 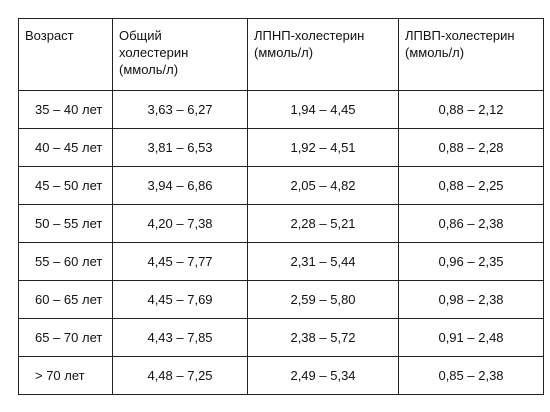 What do you see at coordinates (49, 35) in the screenshot?
I see `header-text: Возраст` at bounding box center [49, 35].